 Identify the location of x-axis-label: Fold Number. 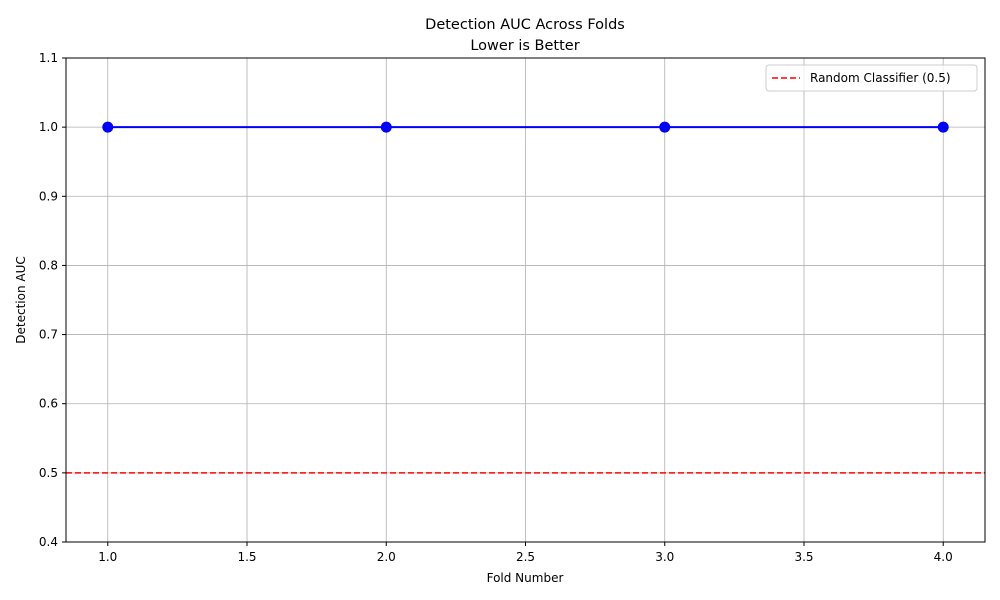
(525, 578).